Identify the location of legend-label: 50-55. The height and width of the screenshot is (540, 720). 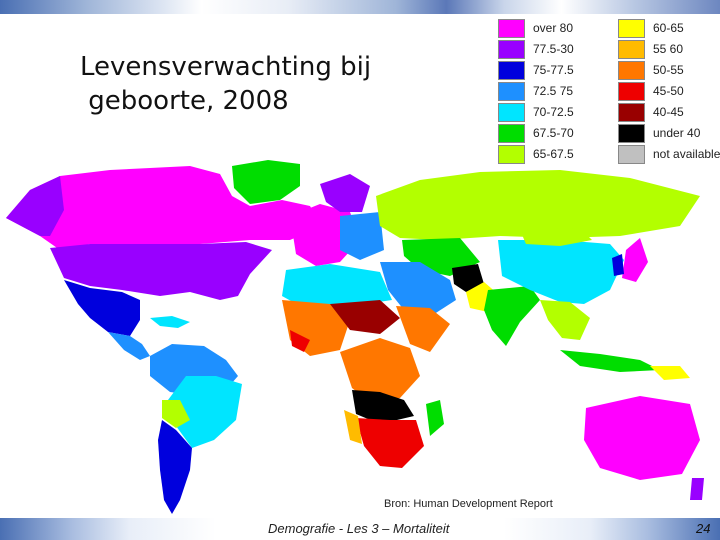
(668, 70).